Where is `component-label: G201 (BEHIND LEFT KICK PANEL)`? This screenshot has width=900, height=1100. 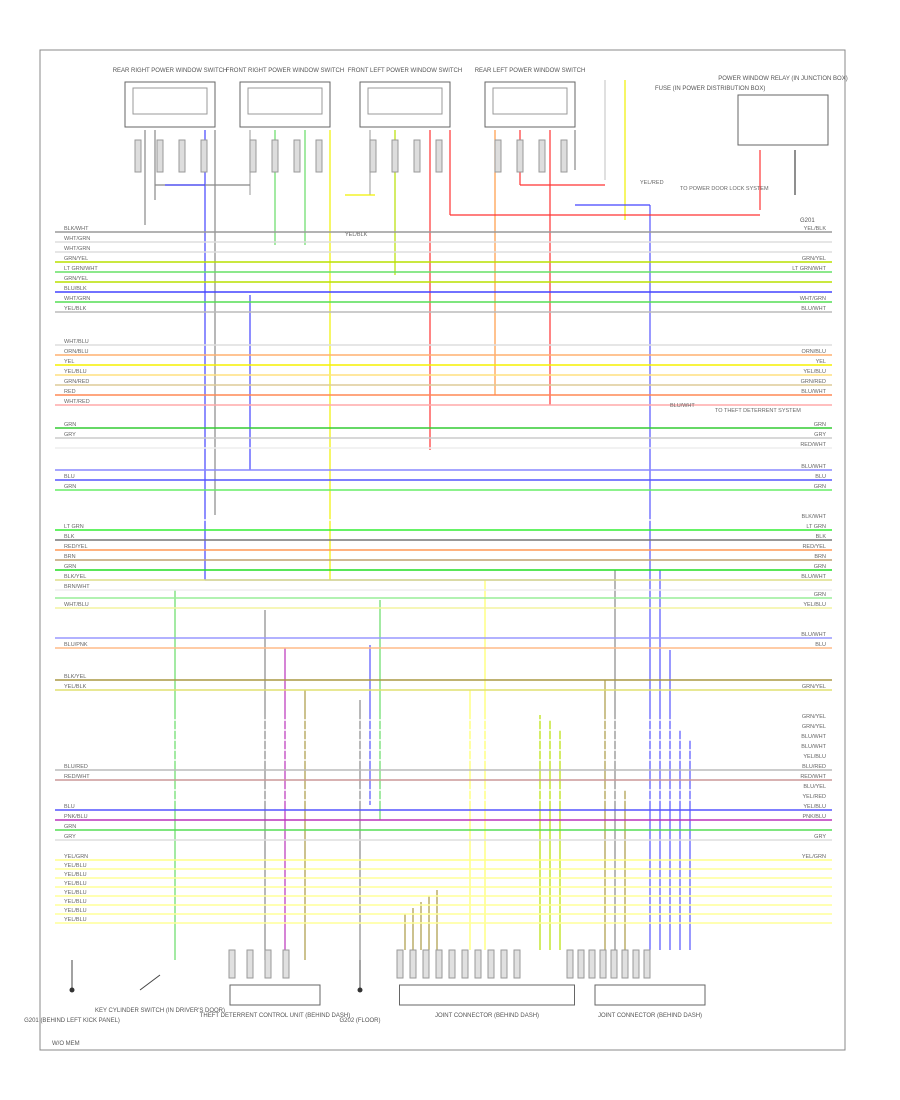 component-label: G201 (BEHIND LEFT KICK PANEL) is located at coordinates (72, 1021).